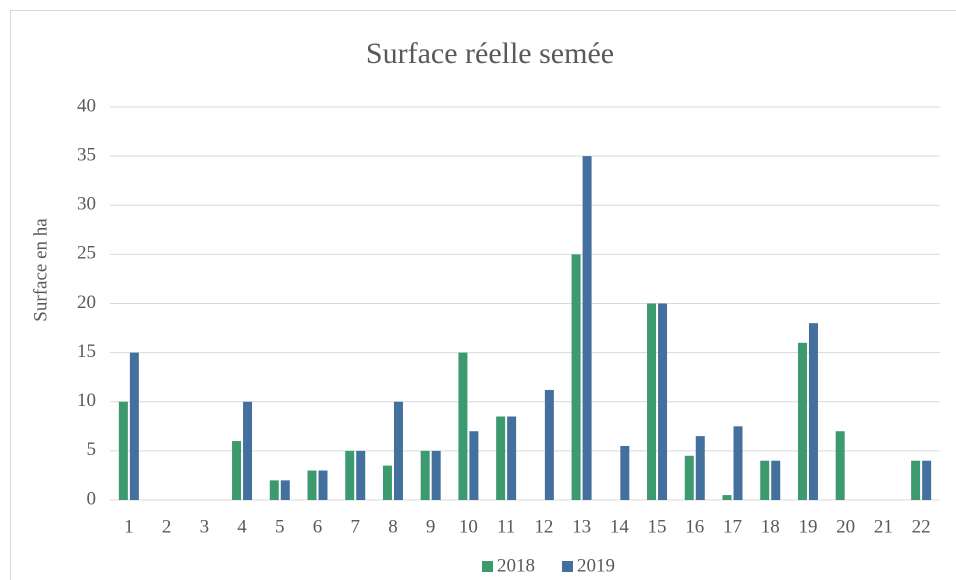  What do you see at coordinates (40, 270) in the screenshot?
I see `y-axis-label: Surface en ha` at bounding box center [40, 270].